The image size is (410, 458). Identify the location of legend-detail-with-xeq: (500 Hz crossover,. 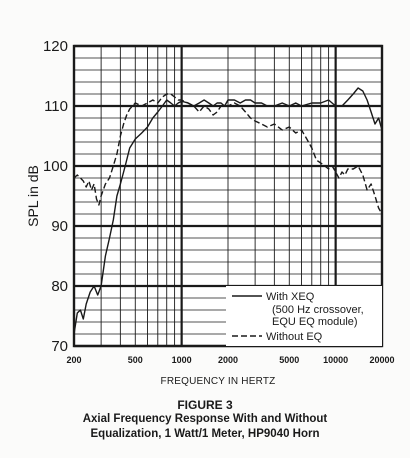
(318, 310).